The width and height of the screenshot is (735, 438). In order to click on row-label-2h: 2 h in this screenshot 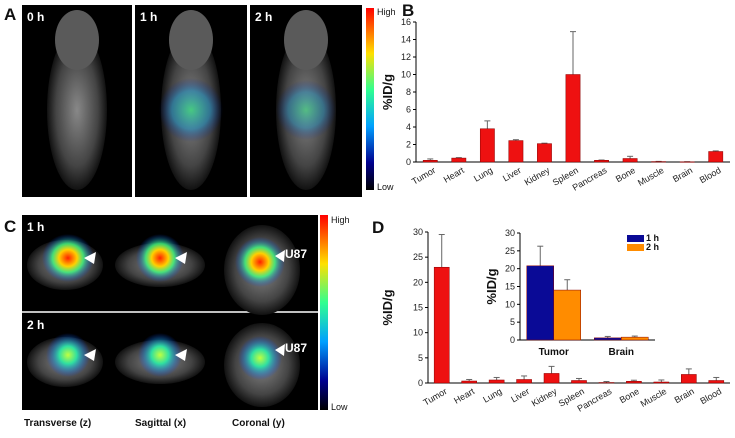, I will do `click(35, 325)`.